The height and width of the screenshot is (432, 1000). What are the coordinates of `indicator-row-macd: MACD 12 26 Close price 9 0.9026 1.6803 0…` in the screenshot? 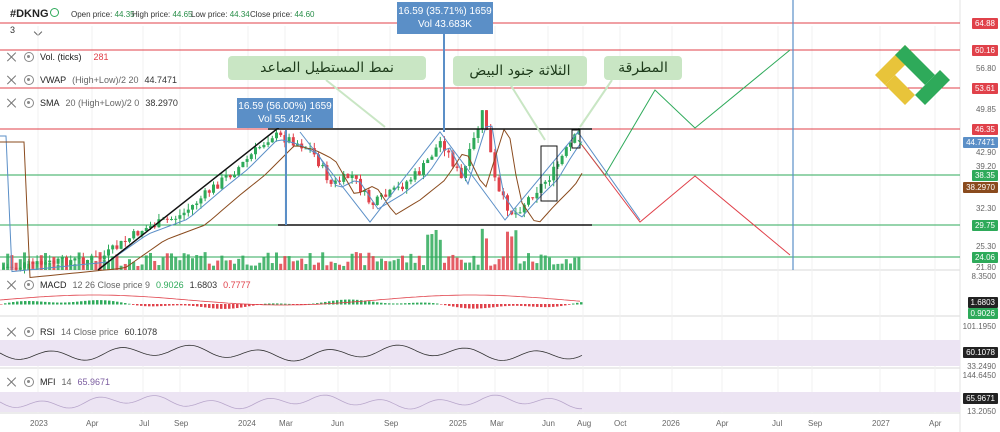 It's located at (128, 285).